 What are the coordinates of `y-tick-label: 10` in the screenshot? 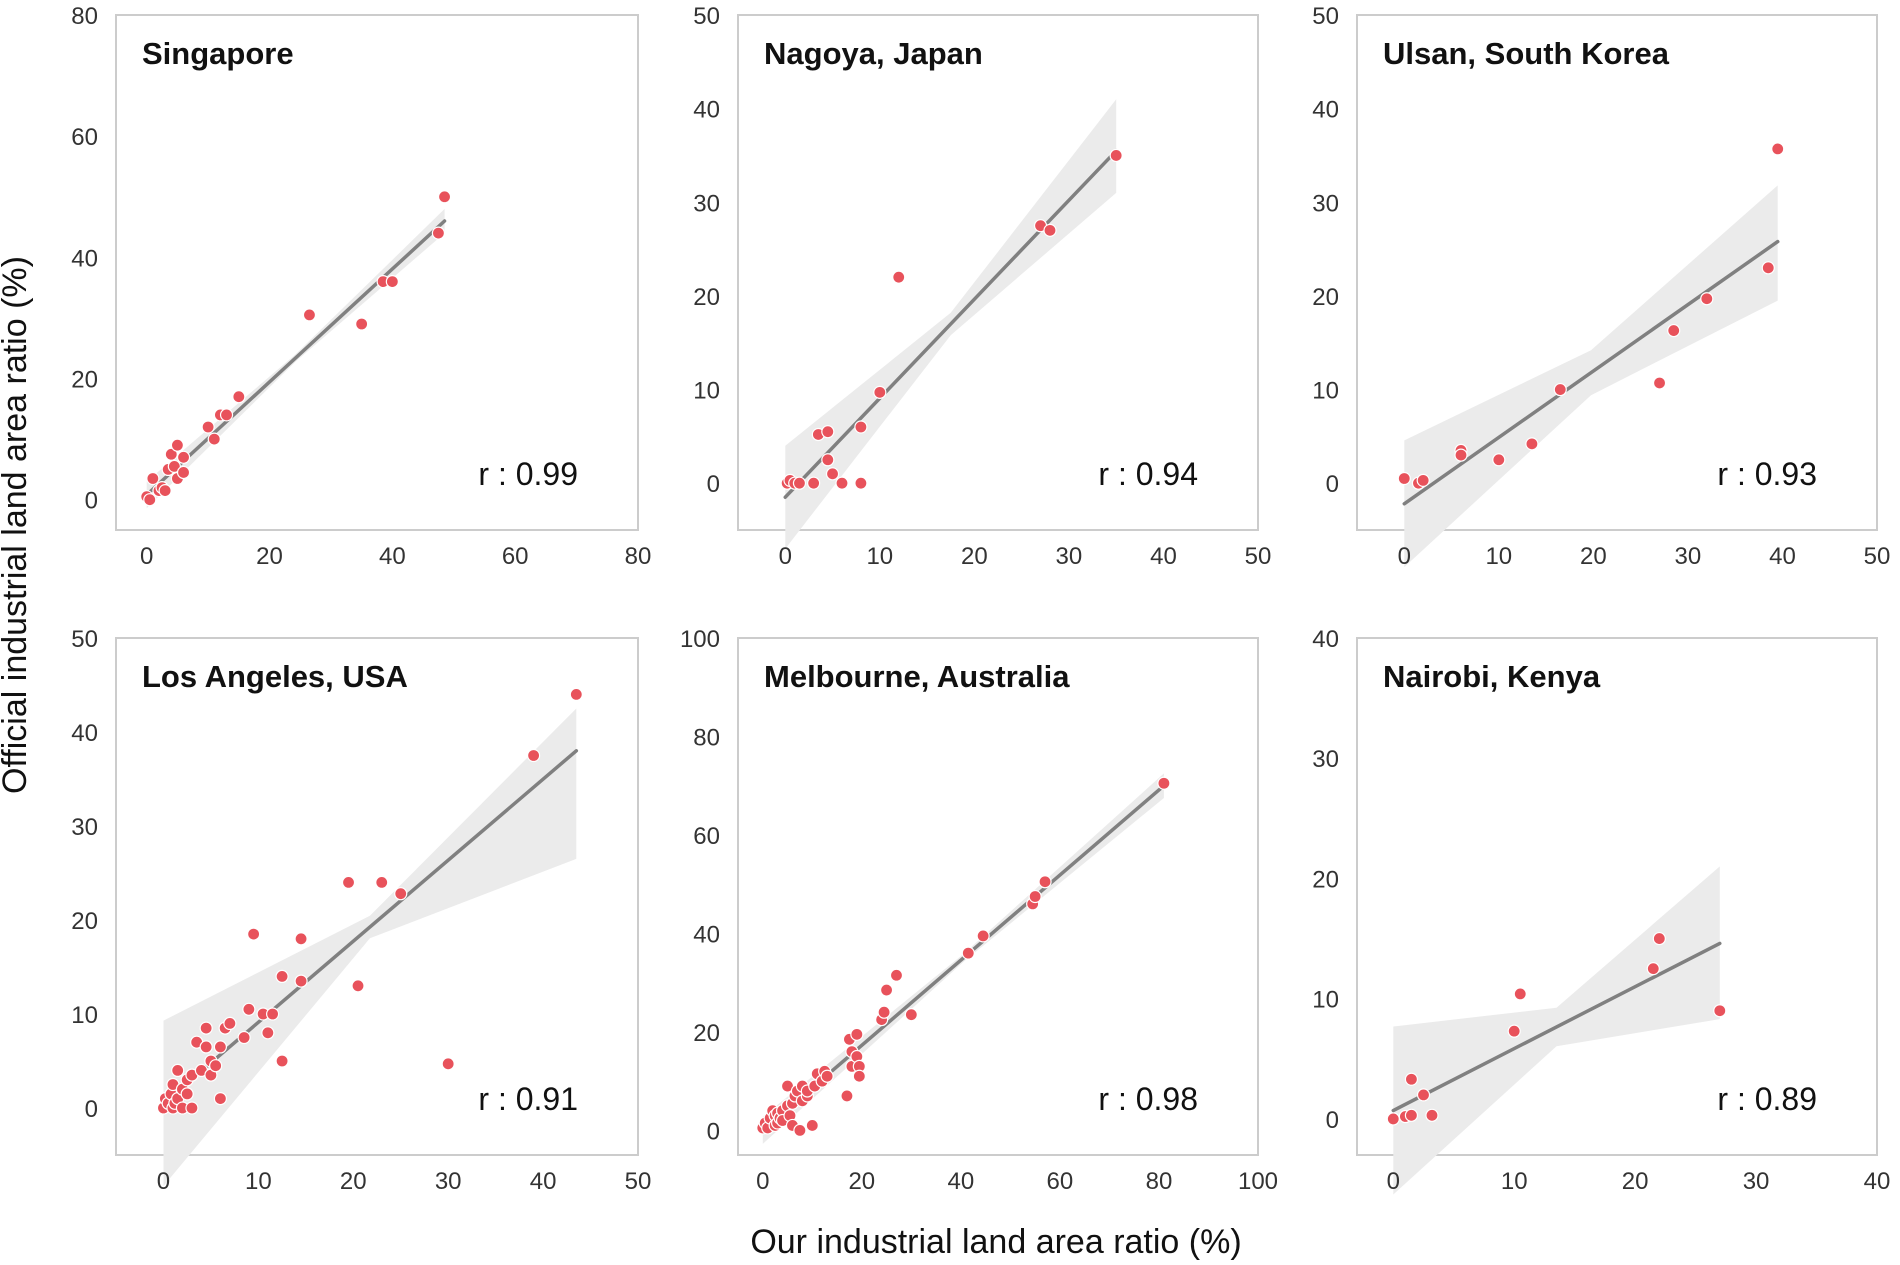 It's located at (706, 391).